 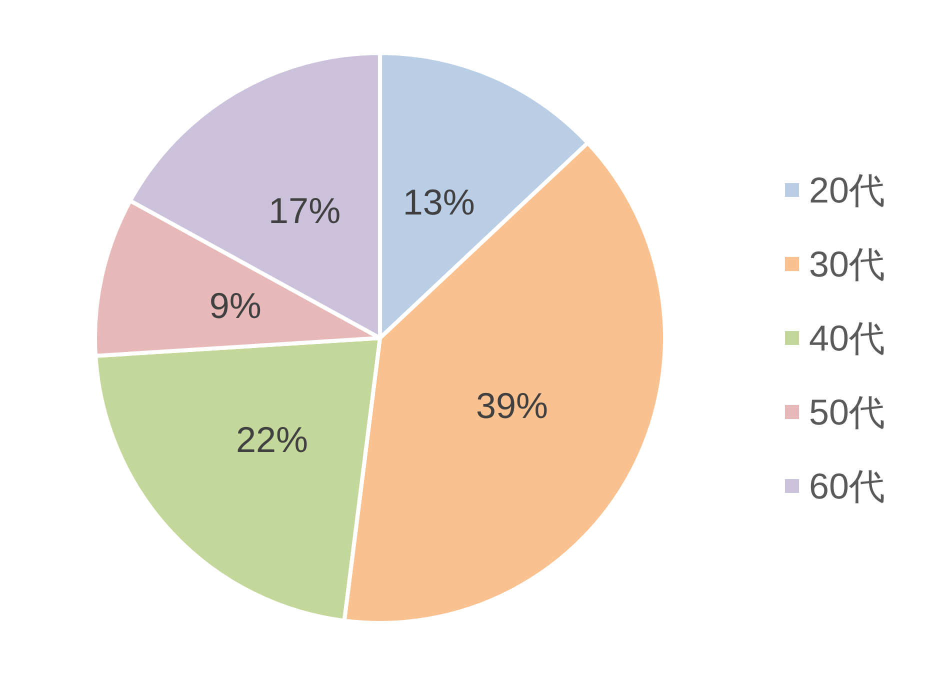 What do you see at coordinates (272, 439) in the screenshot?
I see `data-label: 22%` at bounding box center [272, 439].